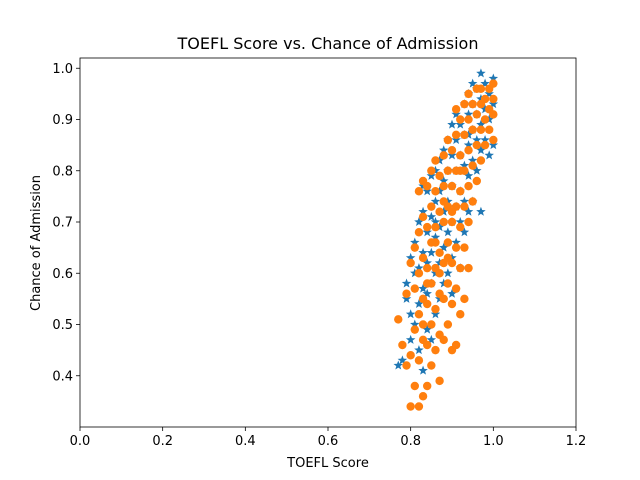 The image size is (640, 480). I want to click on y-tick-label: 0.5, so click(62, 325).